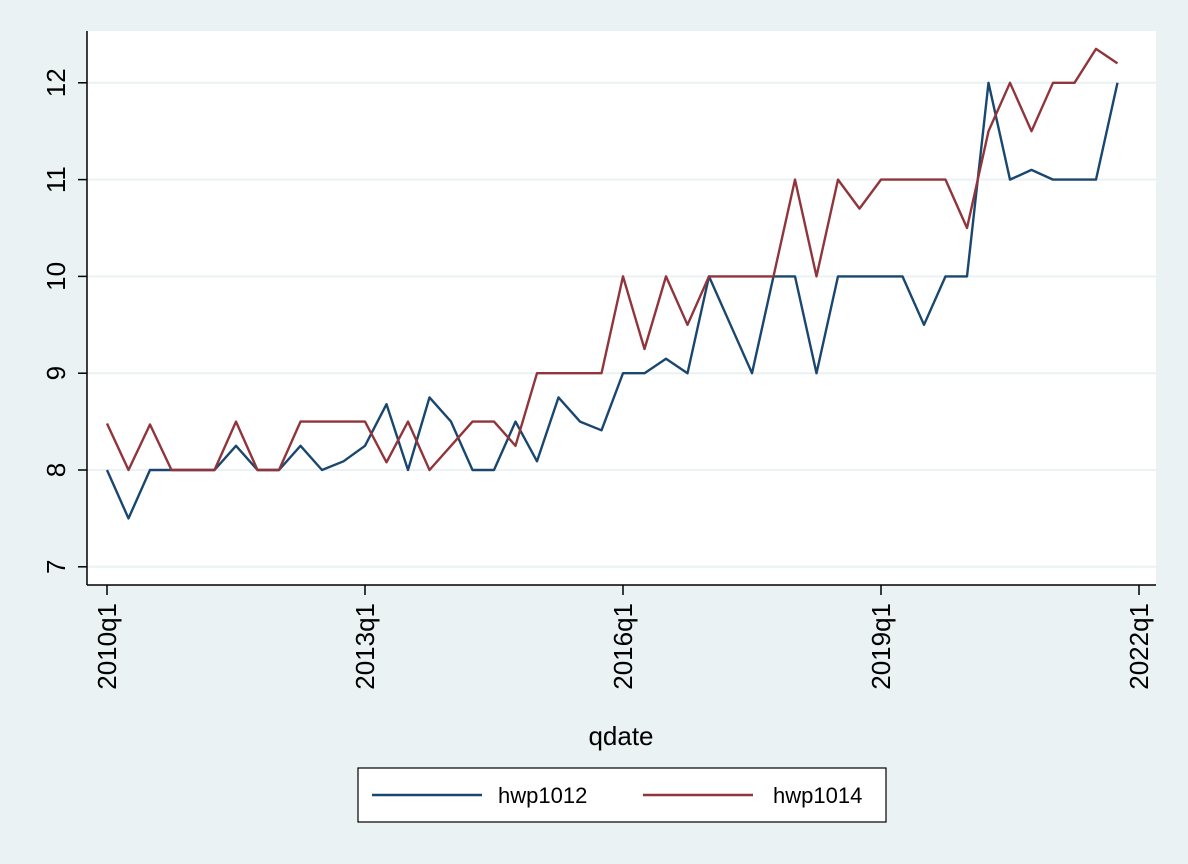 The image size is (1188, 864). What do you see at coordinates (623, 646) in the screenshot?
I see `x-tick-label: 2016q1` at bounding box center [623, 646].